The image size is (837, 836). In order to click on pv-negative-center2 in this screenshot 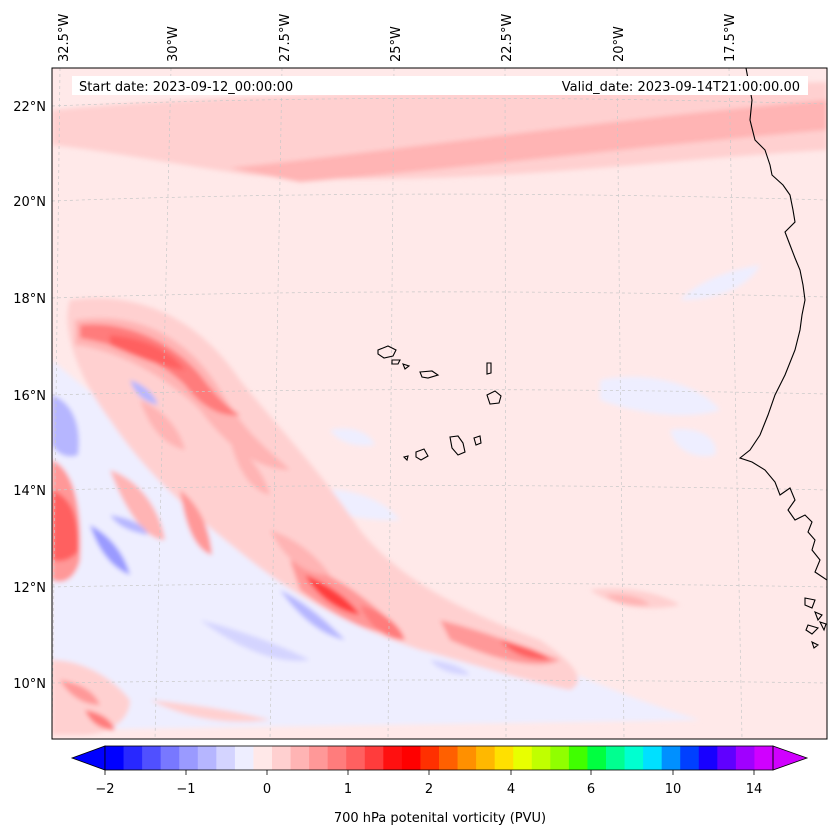, I will do `click(352, 437)`.